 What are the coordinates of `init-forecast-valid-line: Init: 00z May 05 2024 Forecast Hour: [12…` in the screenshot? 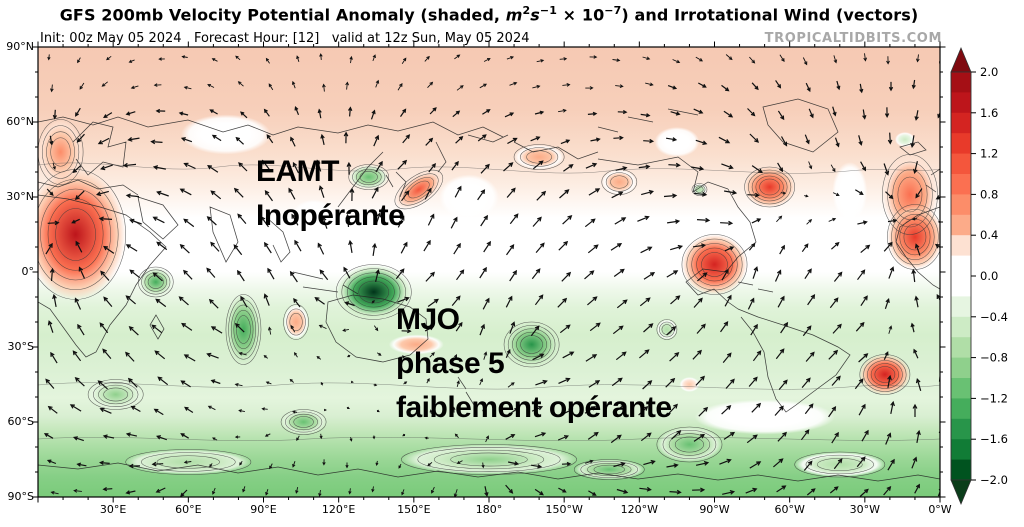 It's located at (285, 38).